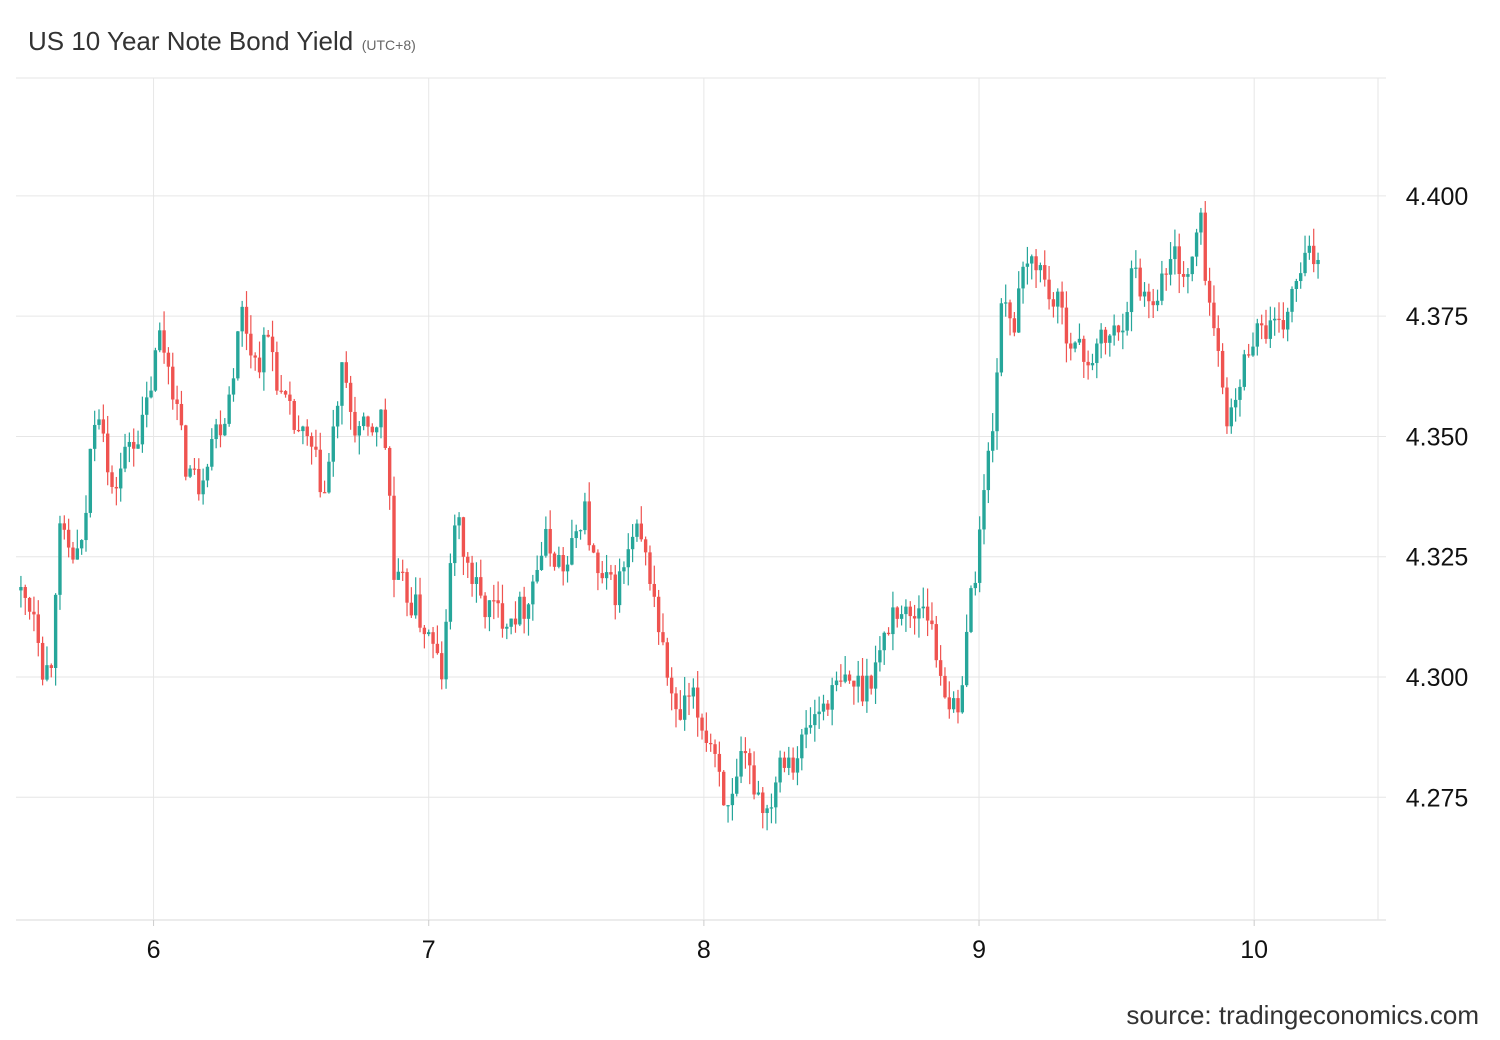 This screenshot has width=1500, height=1040. Describe the element at coordinates (1437, 317) in the screenshot. I see `y-tick-label: 4.375` at that location.